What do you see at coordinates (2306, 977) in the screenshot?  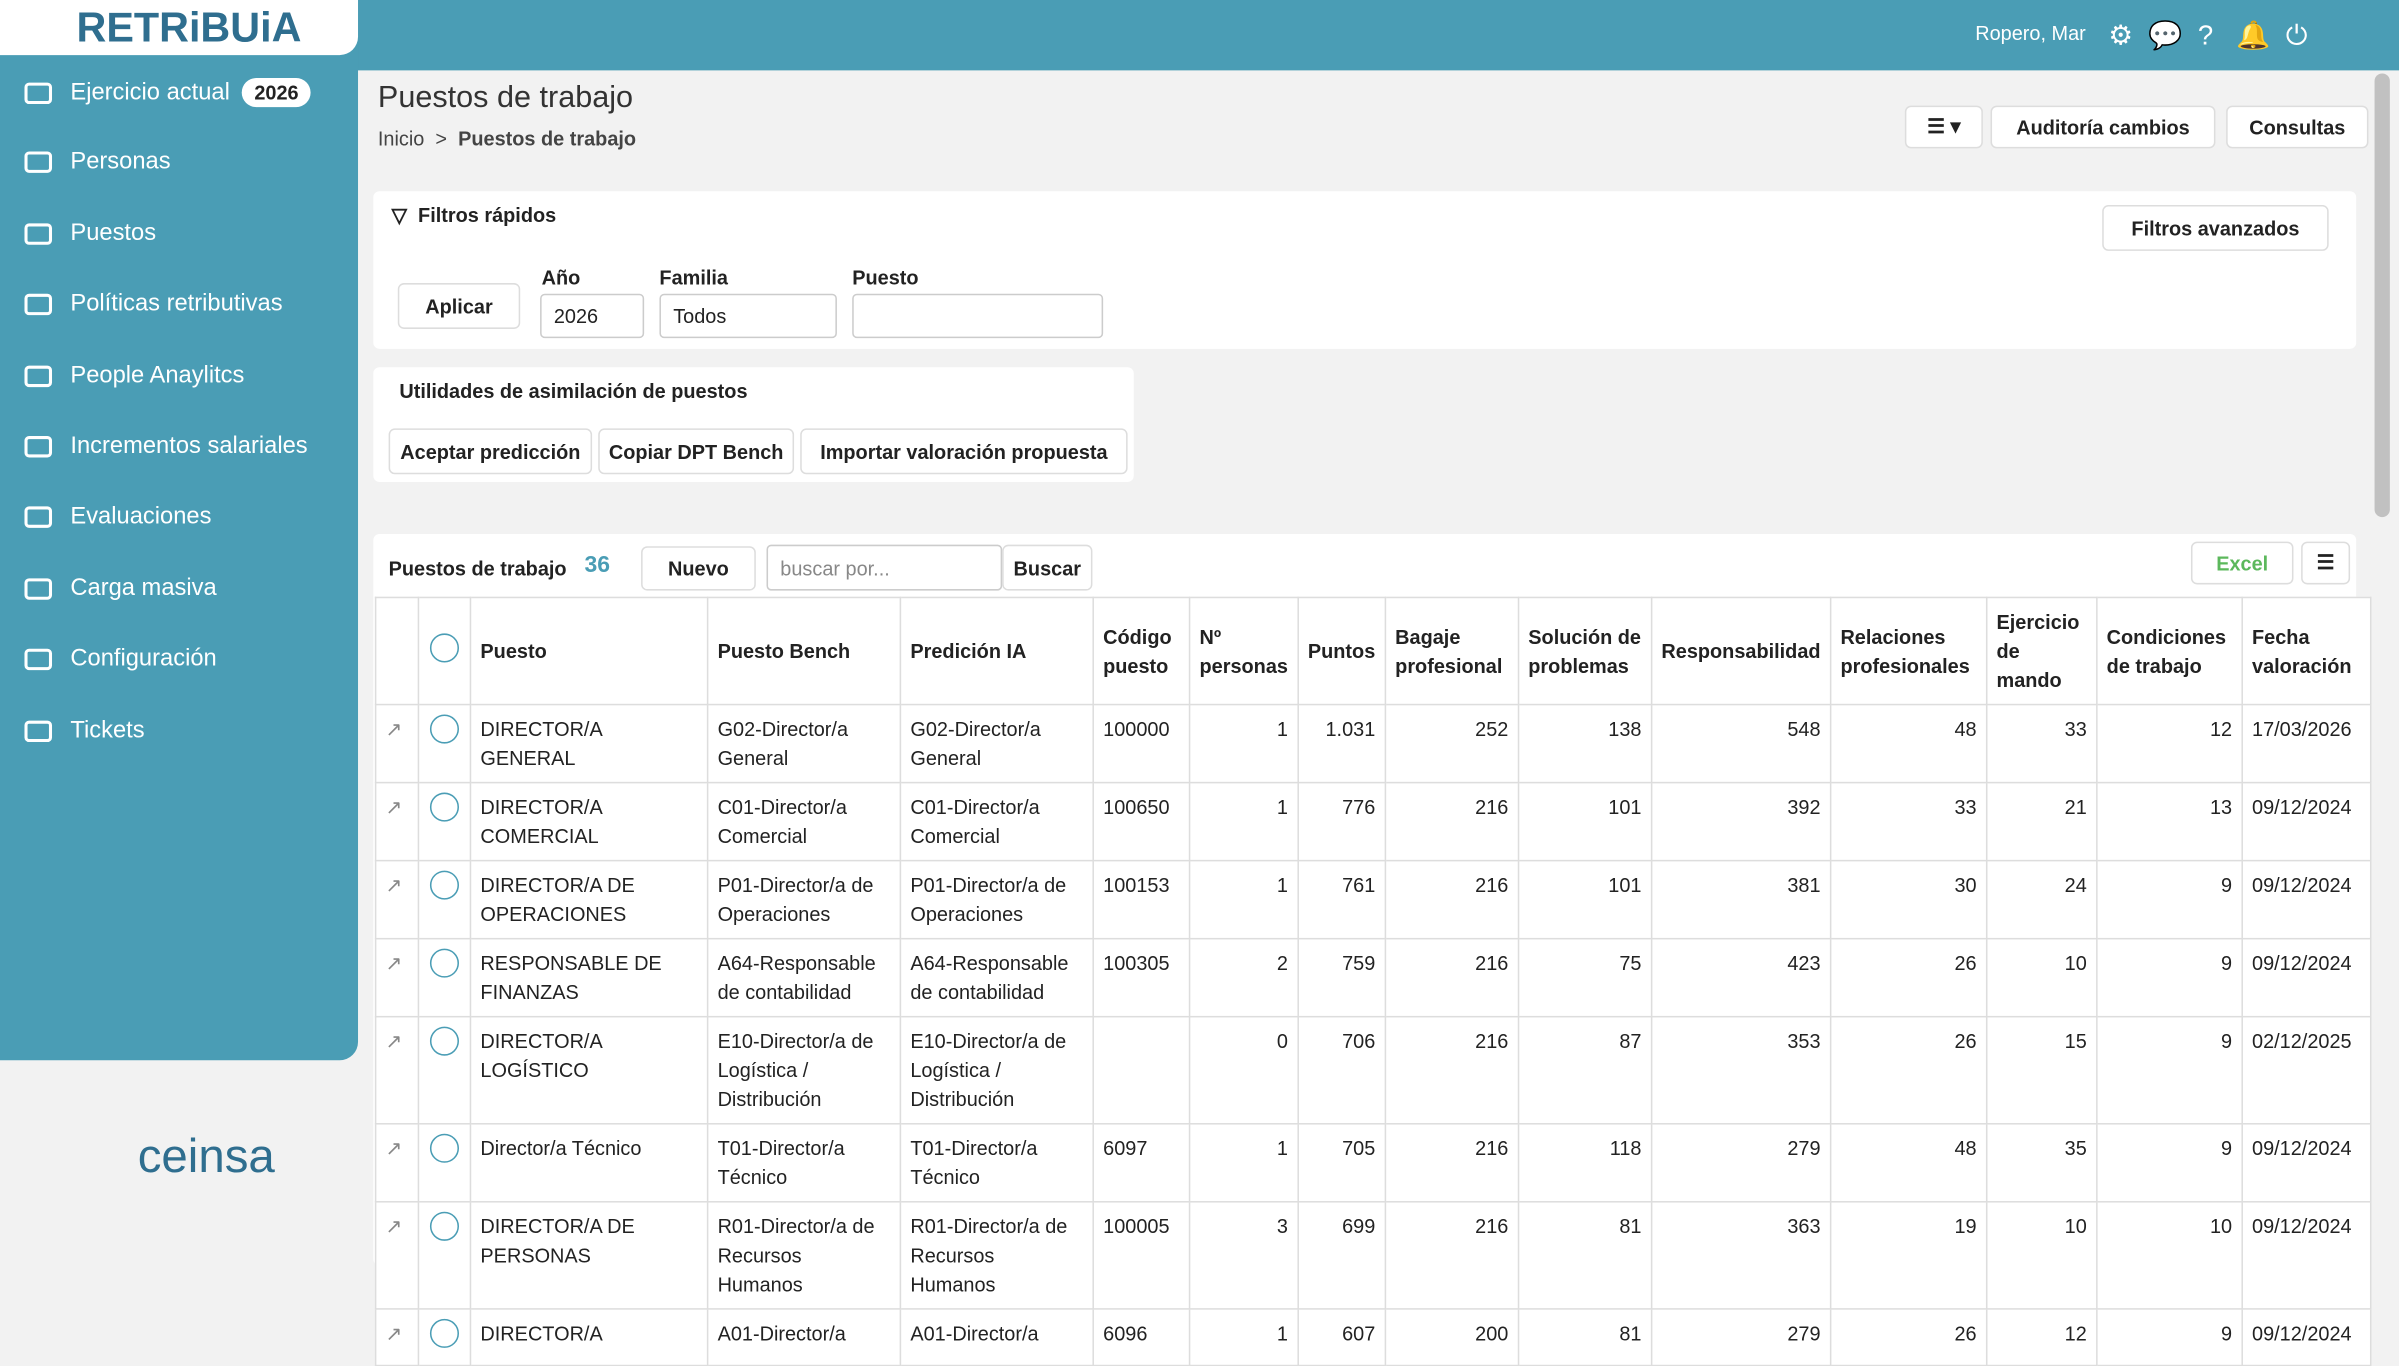 I see `cell: 09/12/2024` at bounding box center [2306, 977].